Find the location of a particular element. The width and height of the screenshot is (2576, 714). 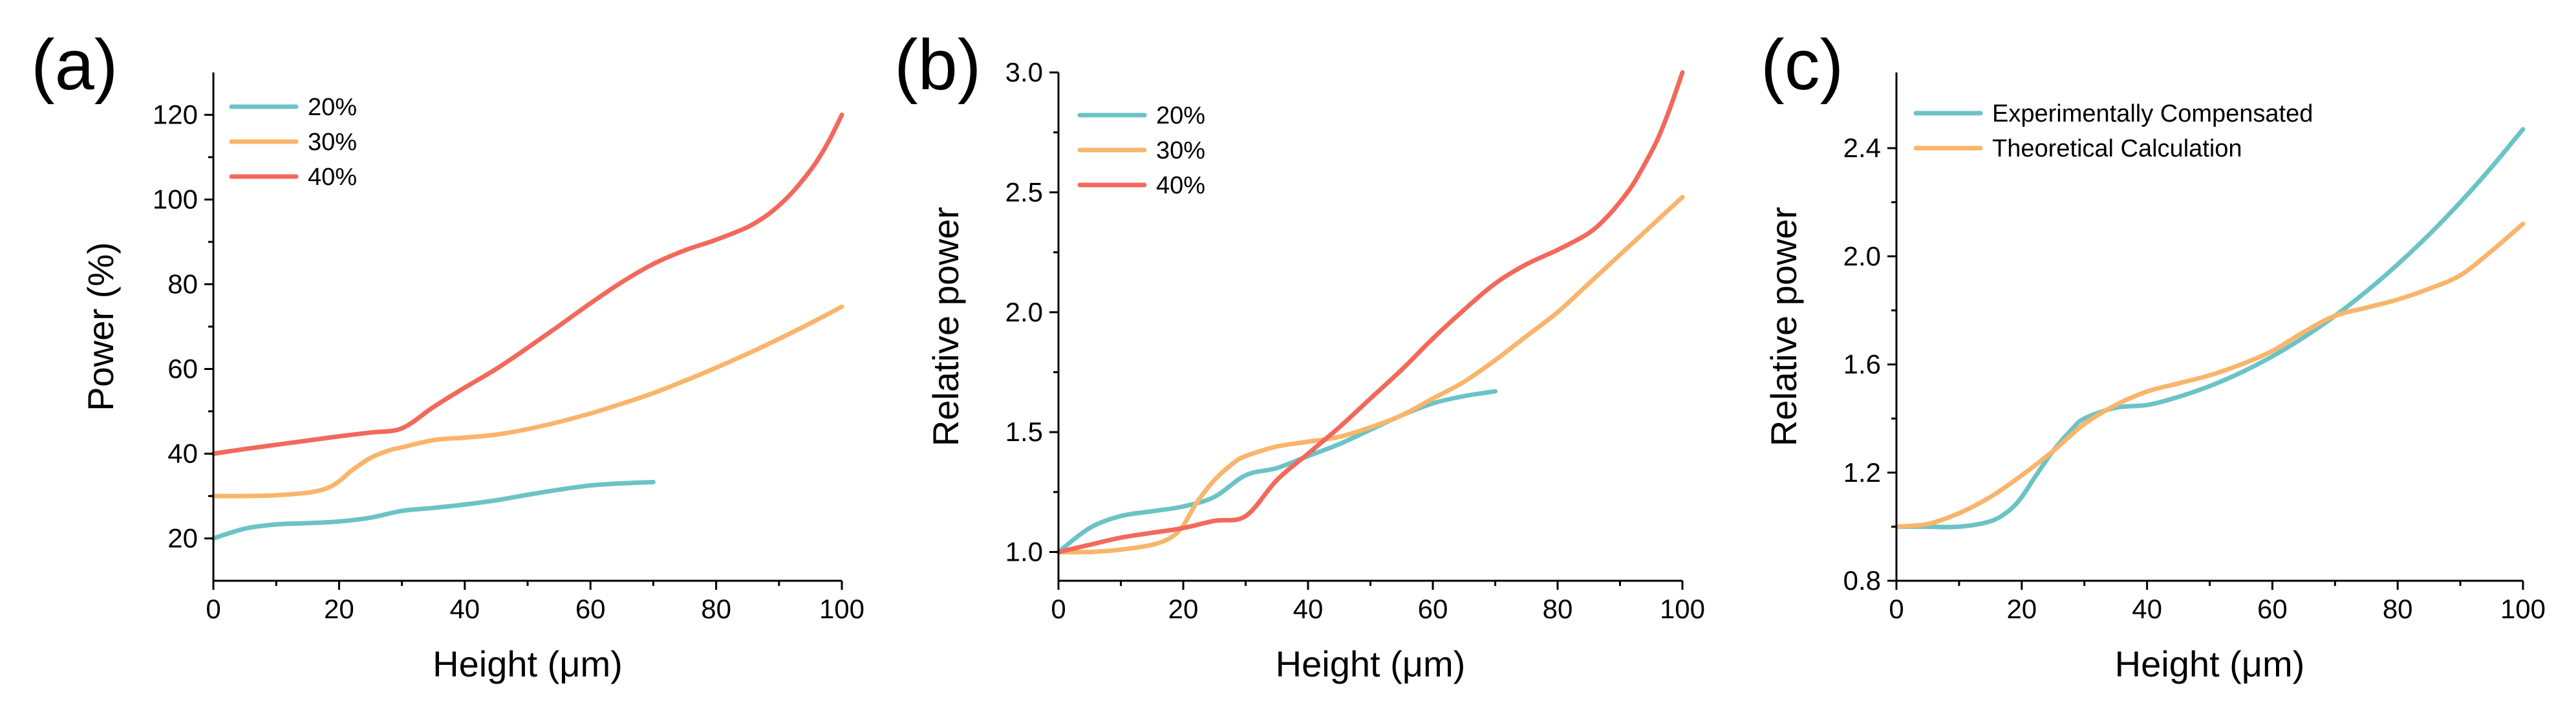

legend-label: Theoretical Calculation is located at coordinates (2117, 148).